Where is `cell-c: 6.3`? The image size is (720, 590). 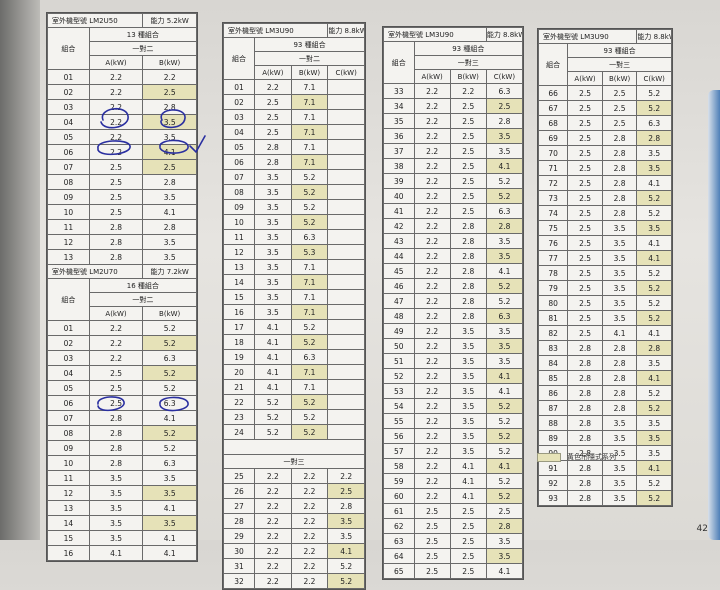 cell-c: 6.3 is located at coordinates (504, 91).